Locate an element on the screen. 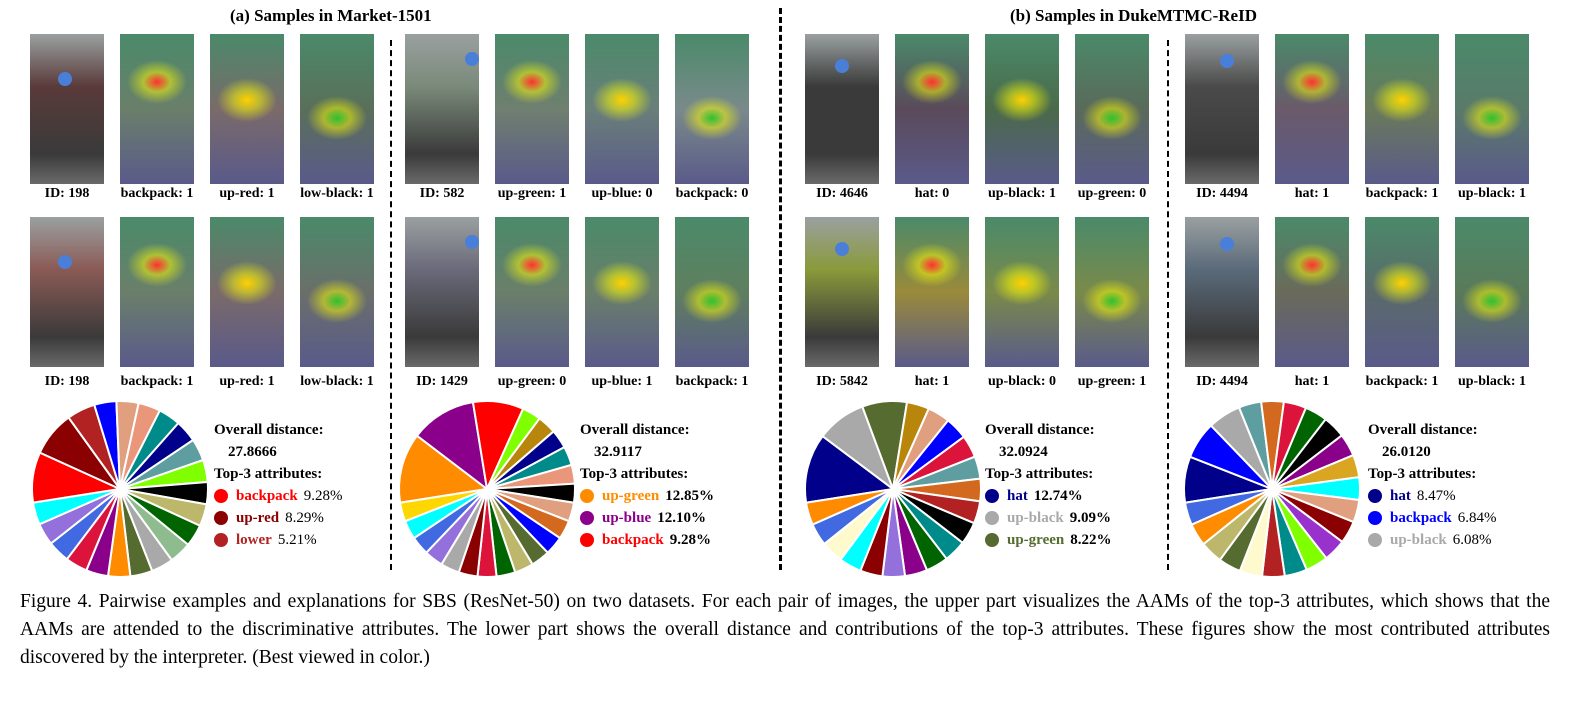 This screenshot has width=1569, height=726. attribute-percent: 8.29% is located at coordinates (304, 518).